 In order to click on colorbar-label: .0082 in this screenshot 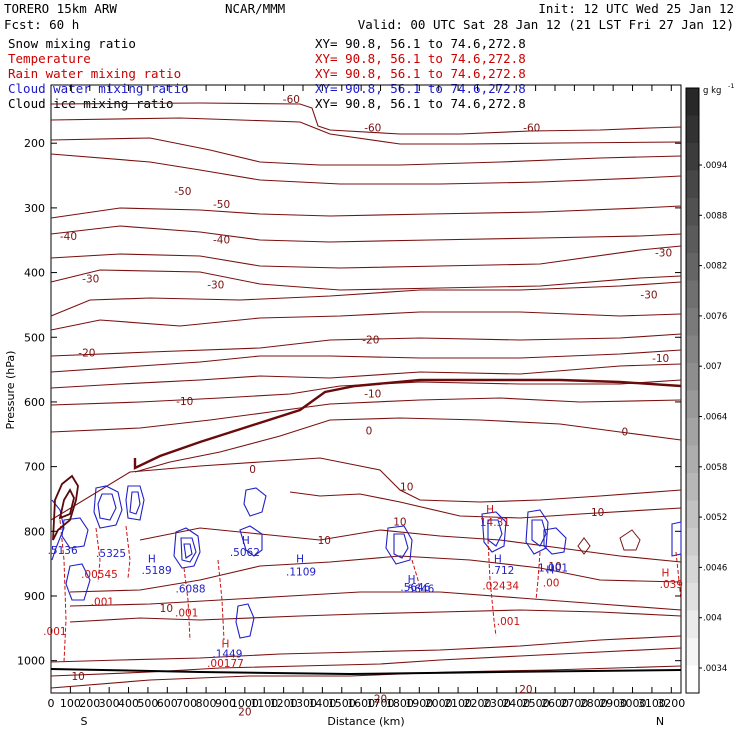, I will do `click(715, 267)`.